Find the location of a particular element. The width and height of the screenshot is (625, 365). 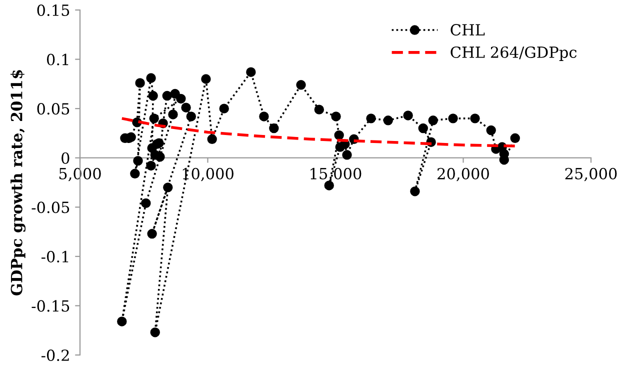

y-tick-label: -0.1 is located at coordinates (54, 256).